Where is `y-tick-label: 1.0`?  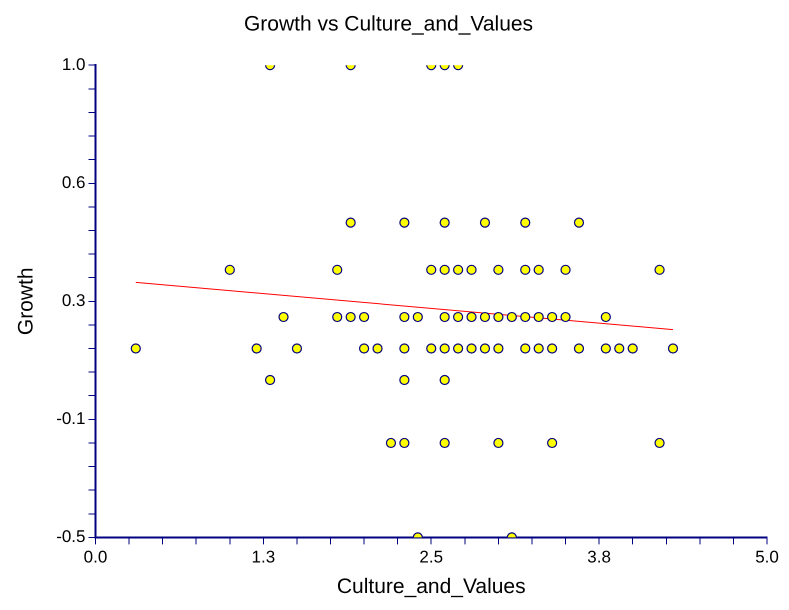 y-tick-label: 1.0 is located at coordinates (74, 64).